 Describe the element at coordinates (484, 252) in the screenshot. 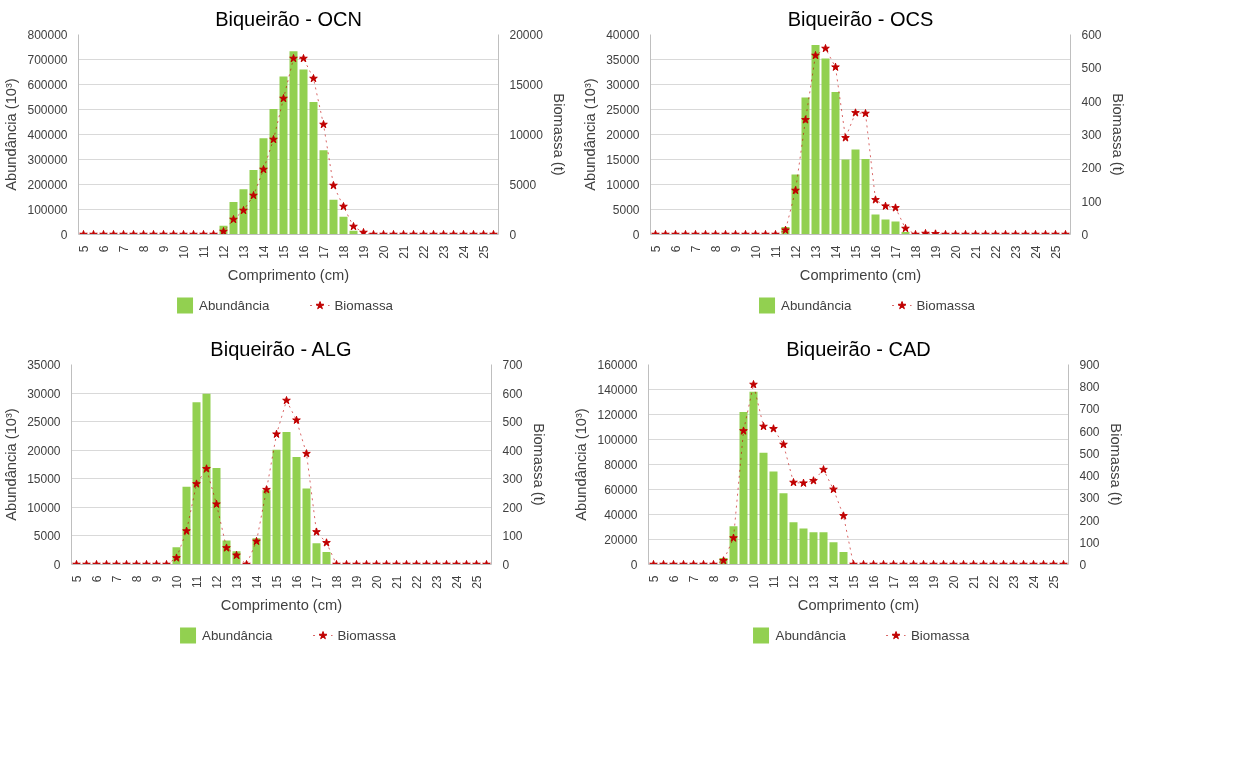

I see `x-tick-label: 25` at that location.